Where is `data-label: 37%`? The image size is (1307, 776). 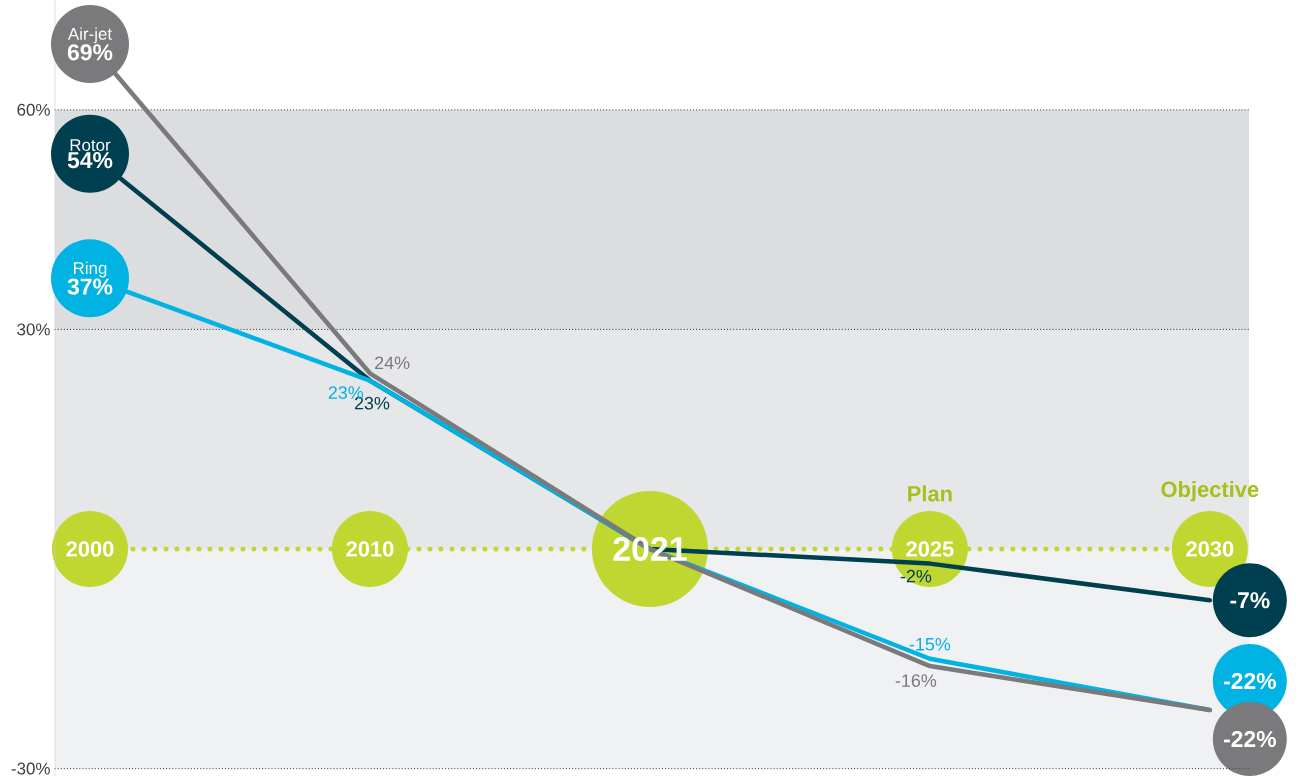 data-label: 37% is located at coordinates (90, 286).